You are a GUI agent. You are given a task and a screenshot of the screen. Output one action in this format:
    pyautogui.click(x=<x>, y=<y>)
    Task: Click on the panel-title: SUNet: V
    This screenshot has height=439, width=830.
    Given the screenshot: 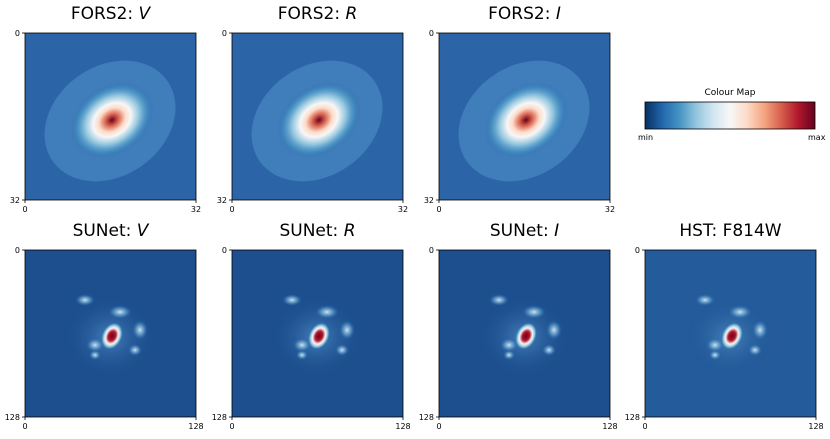 What is the action you would take?
    pyautogui.click(x=111, y=231)
    